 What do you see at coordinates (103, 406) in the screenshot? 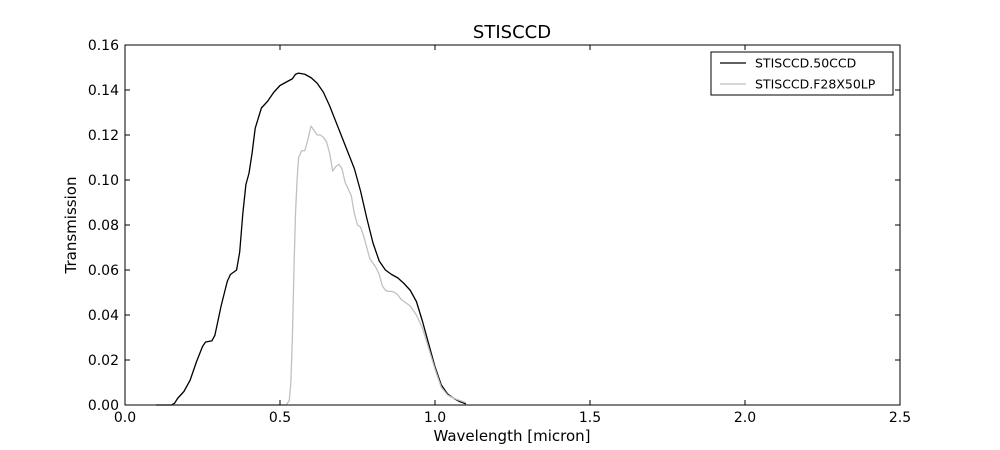
I see `y-tick-label: 0.00` at bounding box center [103, 406].